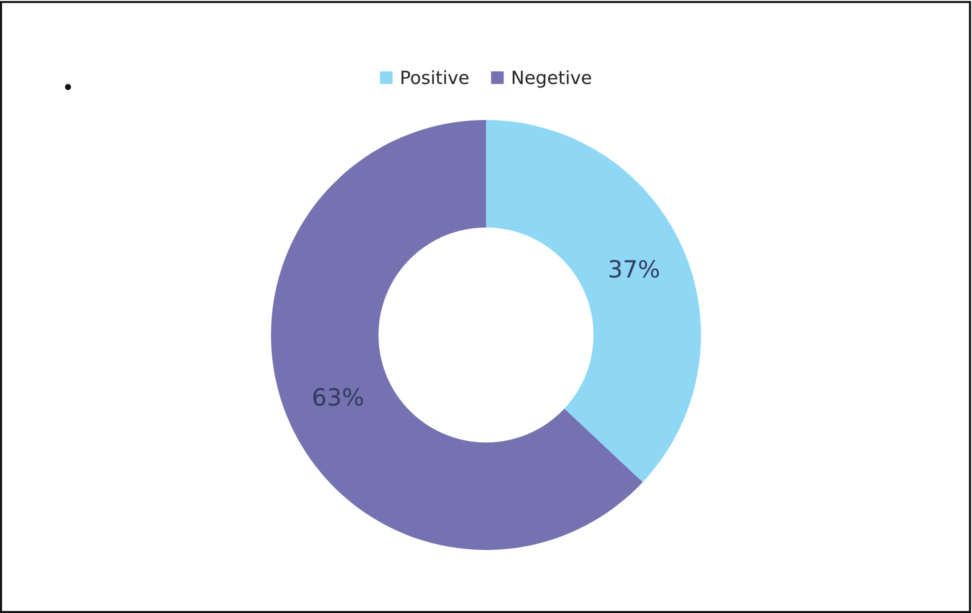 Image resolution: width=972 pixels, height=613 pixels. Describe the element at coordinates (593, 301) in the screenshot. I see `donut-slice` at that location.